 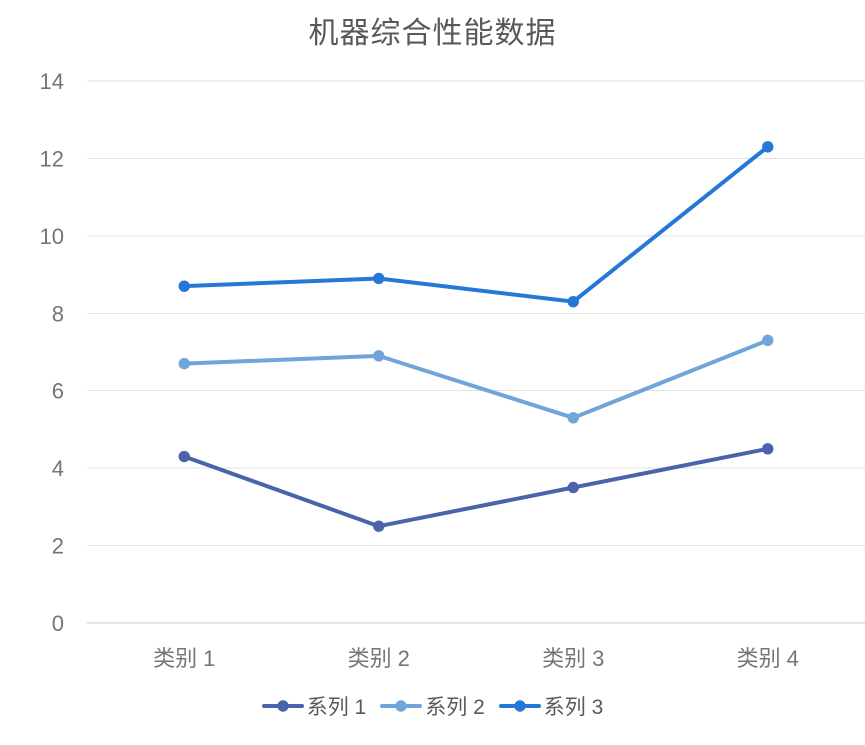 What do you see at coordinates (58, 468) in the screenshot?
I see `y-tick-label-4: 4` at bounding box center [58, 468].